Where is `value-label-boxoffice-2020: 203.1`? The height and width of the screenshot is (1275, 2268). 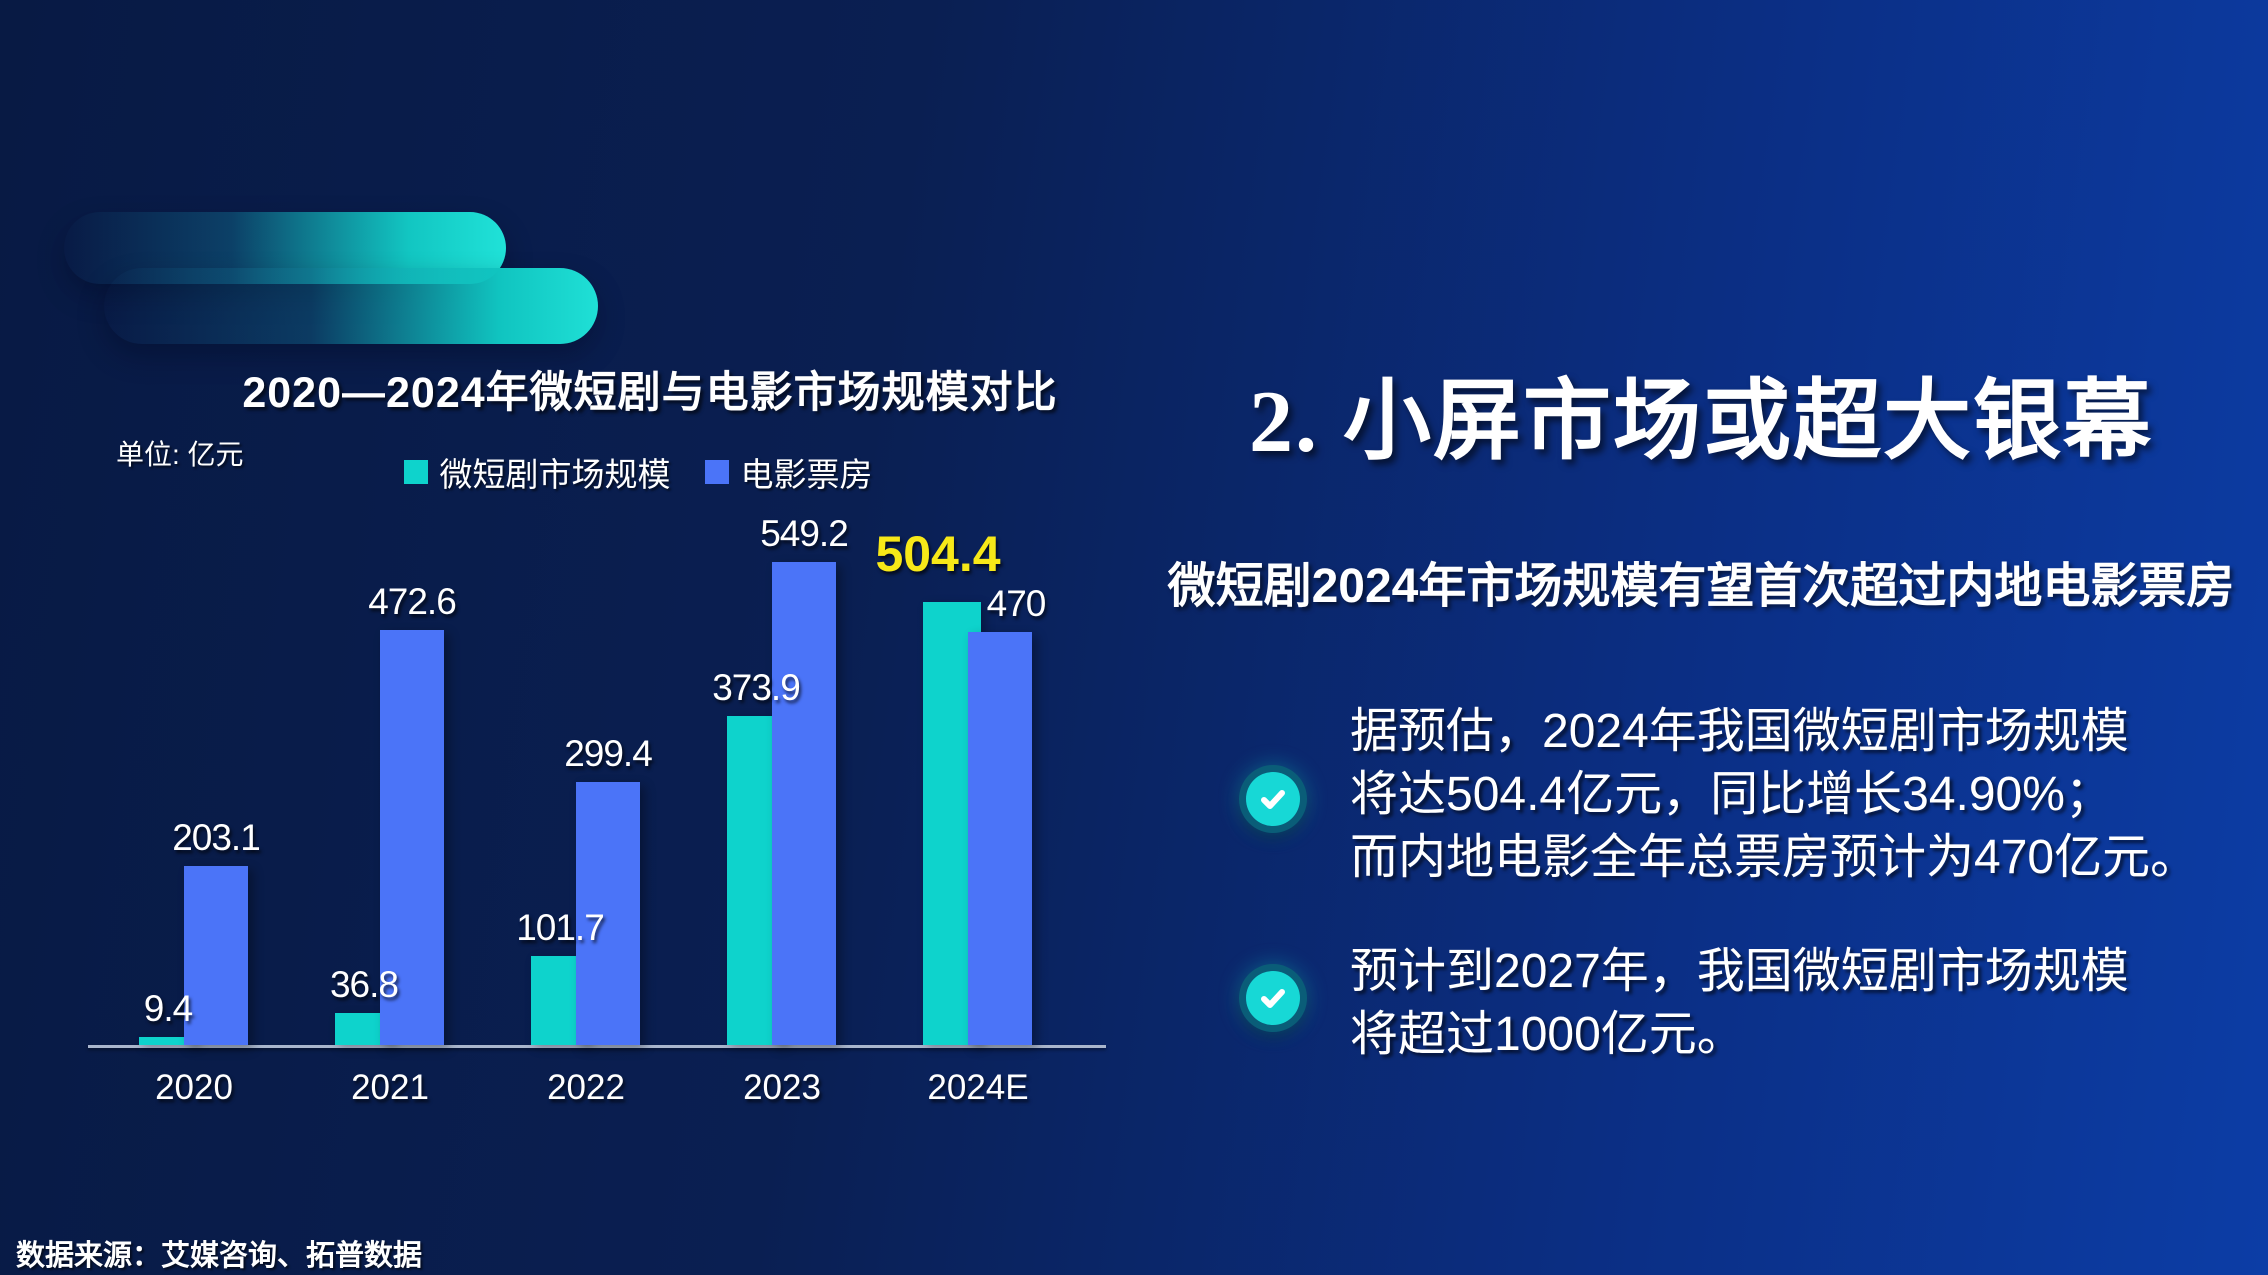 value-label-boxoffice-2020: 203.1 is located at coordinates (216, 838).